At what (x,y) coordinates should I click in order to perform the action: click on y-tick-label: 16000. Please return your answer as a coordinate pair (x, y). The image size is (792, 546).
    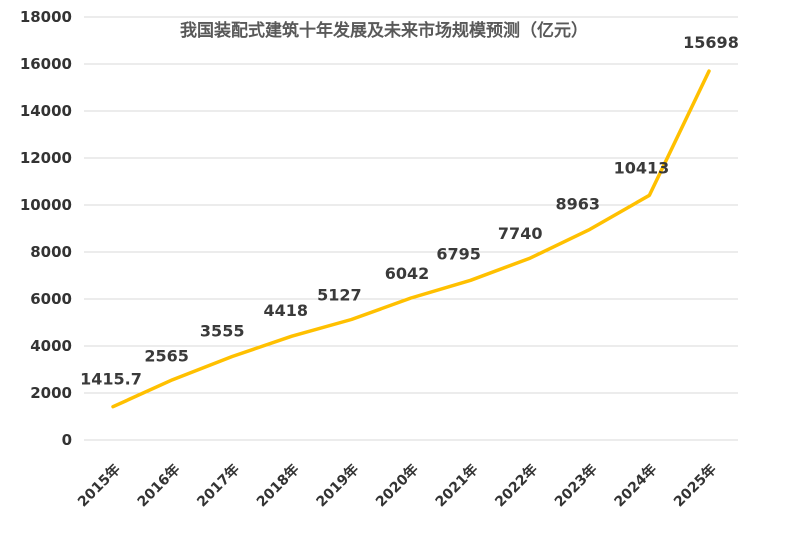
    Looking at the image, I should click on (46, 64).